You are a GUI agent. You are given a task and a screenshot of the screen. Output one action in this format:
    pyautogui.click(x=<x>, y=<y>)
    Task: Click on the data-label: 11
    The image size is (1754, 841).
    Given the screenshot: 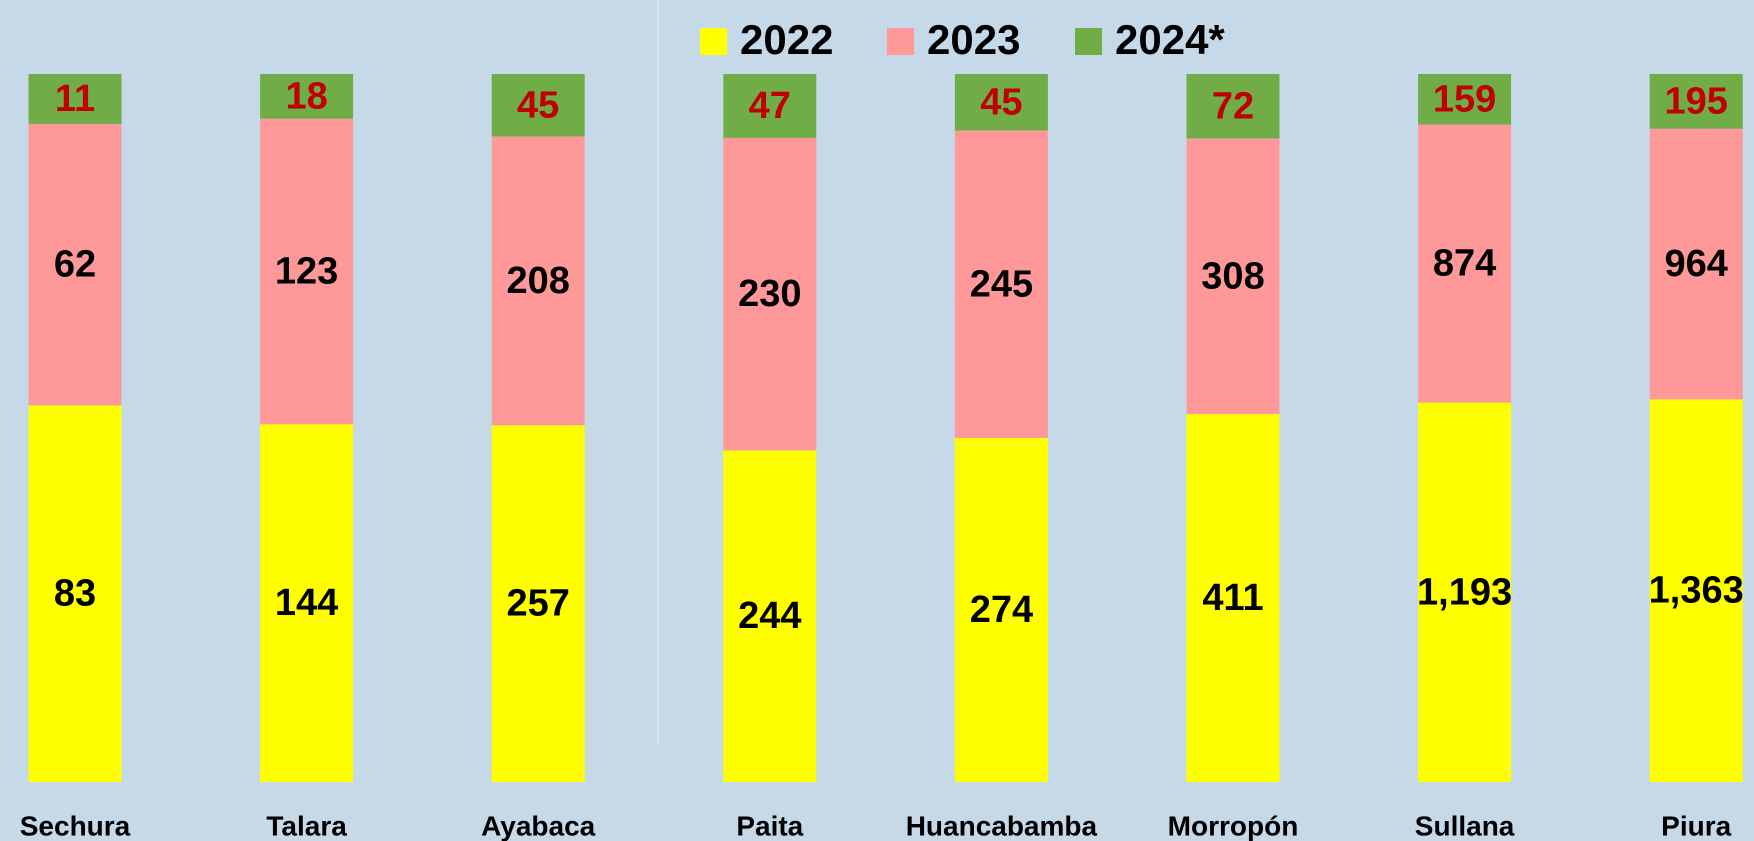 What is the action you would take?
    pyautogui.click(x=75, y=99)
    